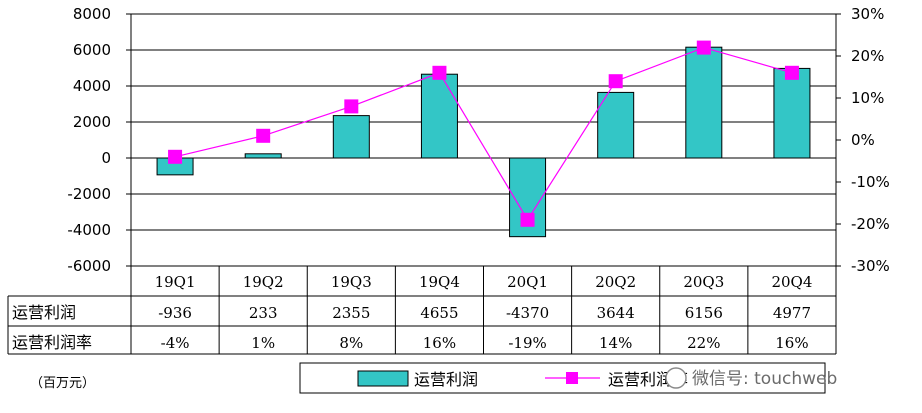 This screenshot has height=413, width=922. I want to click on table-row-label: 运营利润率, so click(52, 342).